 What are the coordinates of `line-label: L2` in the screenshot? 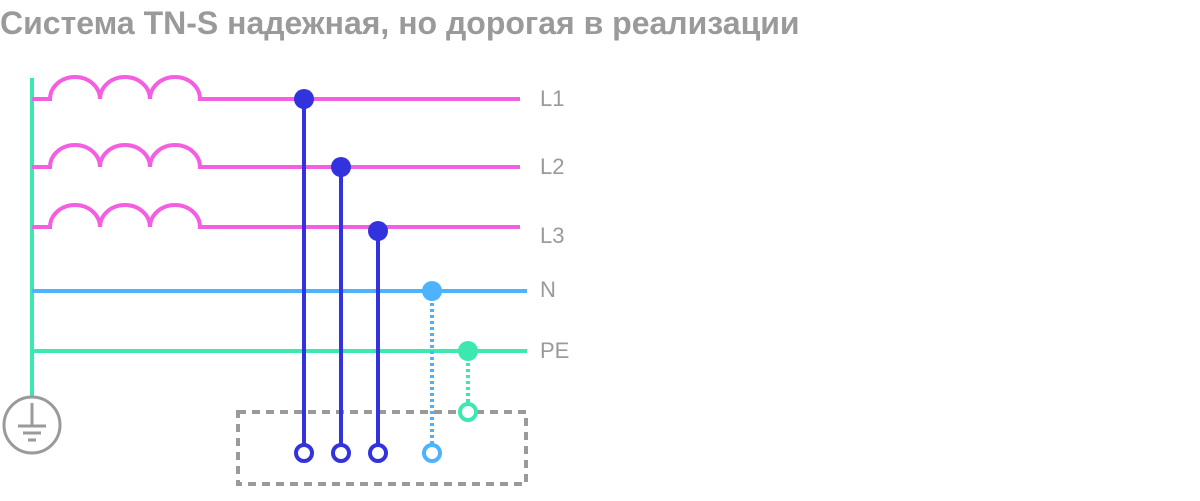 It's located at (552, 166).